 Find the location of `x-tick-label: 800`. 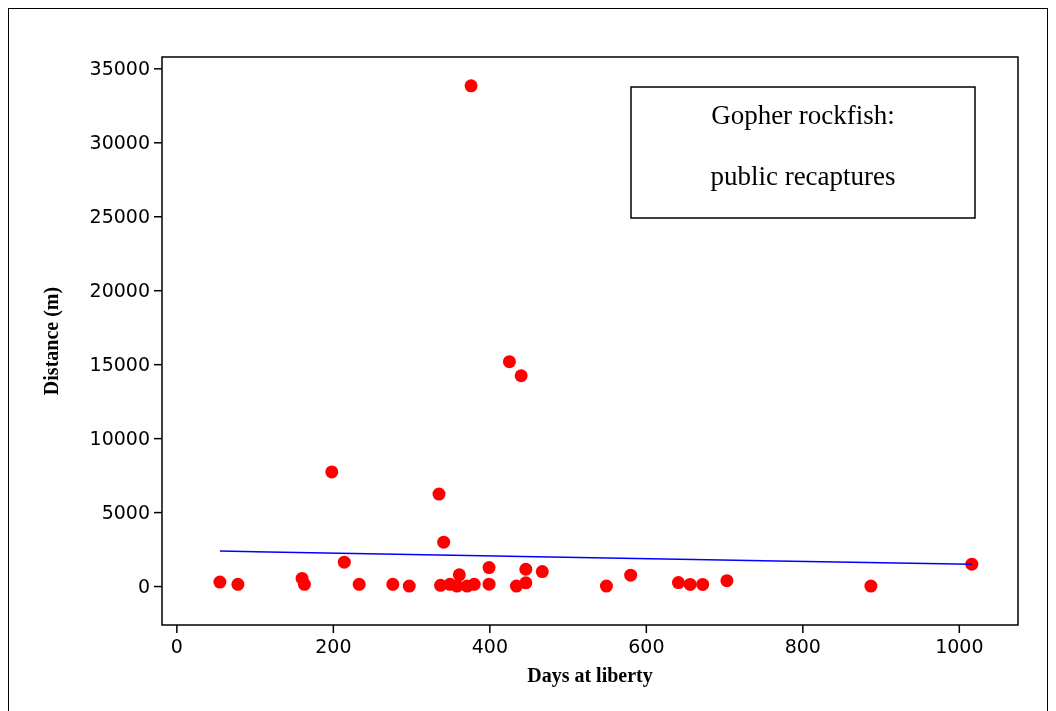

x-tick-label: 800 is located at coordinates (802, 646).